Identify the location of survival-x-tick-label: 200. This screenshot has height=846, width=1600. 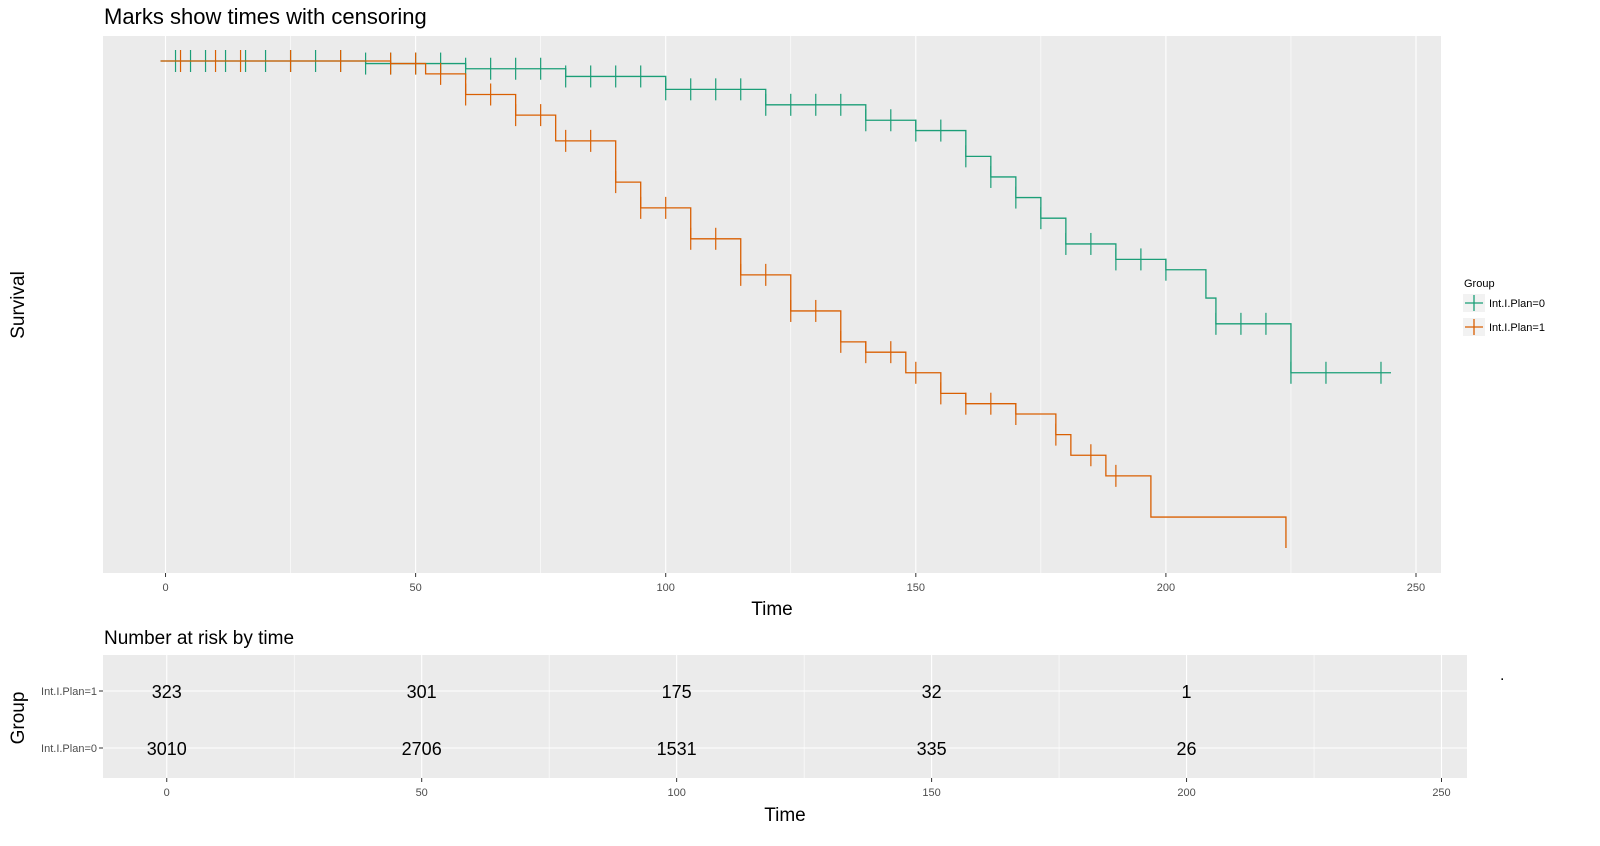
(1166, 588).